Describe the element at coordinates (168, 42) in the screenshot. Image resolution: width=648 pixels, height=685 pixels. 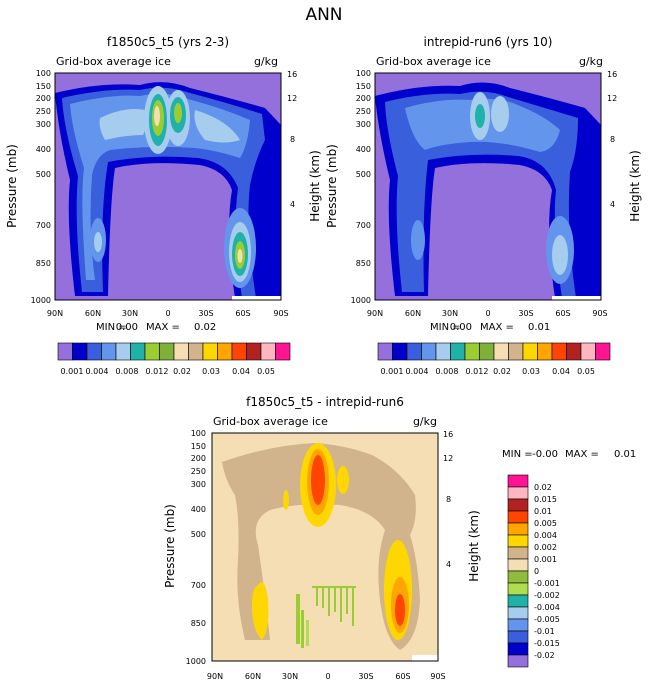
I see `panel-title: f1850c5_t5 (yrs 2-3)` at that location.